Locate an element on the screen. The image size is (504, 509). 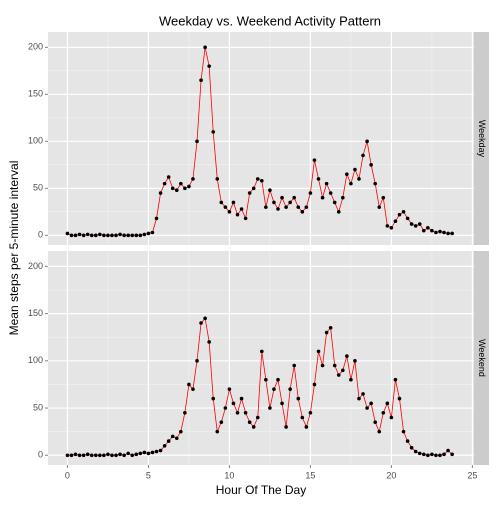
x-tick-label: 5 is located at coordinates (148, 475).